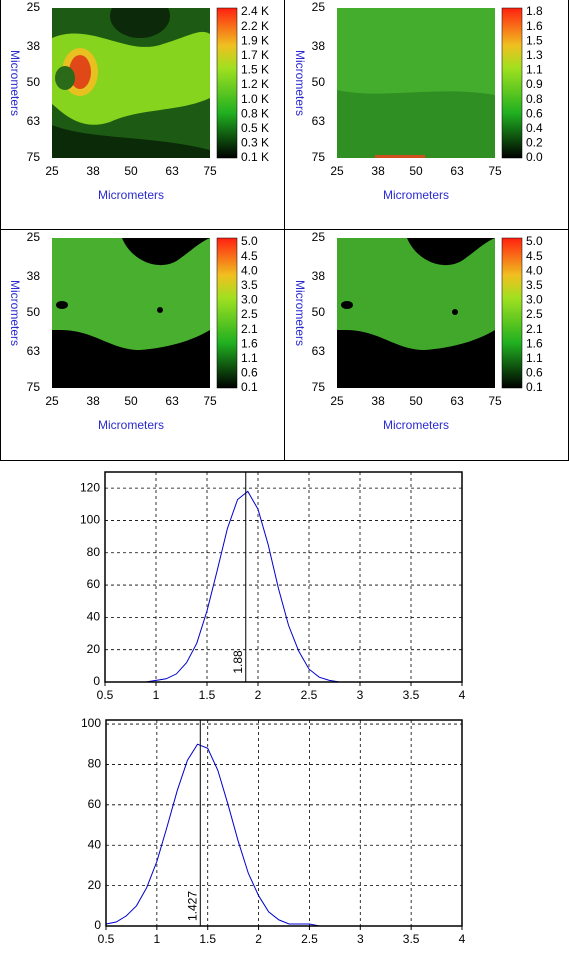  Describe the element at coordinates (534, 55) in the screenshot. I see `colorbar-label: 1.3` at that location.